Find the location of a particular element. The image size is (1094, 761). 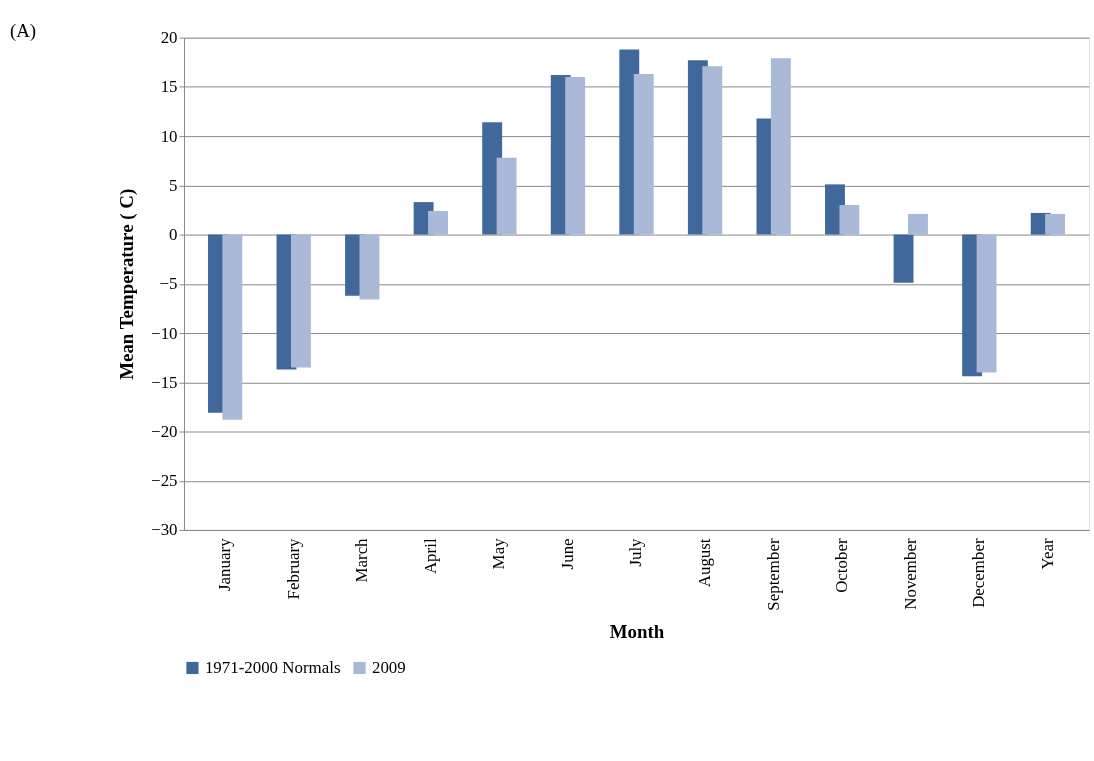

x-tick-label: August is located at coordinates (705, 563).